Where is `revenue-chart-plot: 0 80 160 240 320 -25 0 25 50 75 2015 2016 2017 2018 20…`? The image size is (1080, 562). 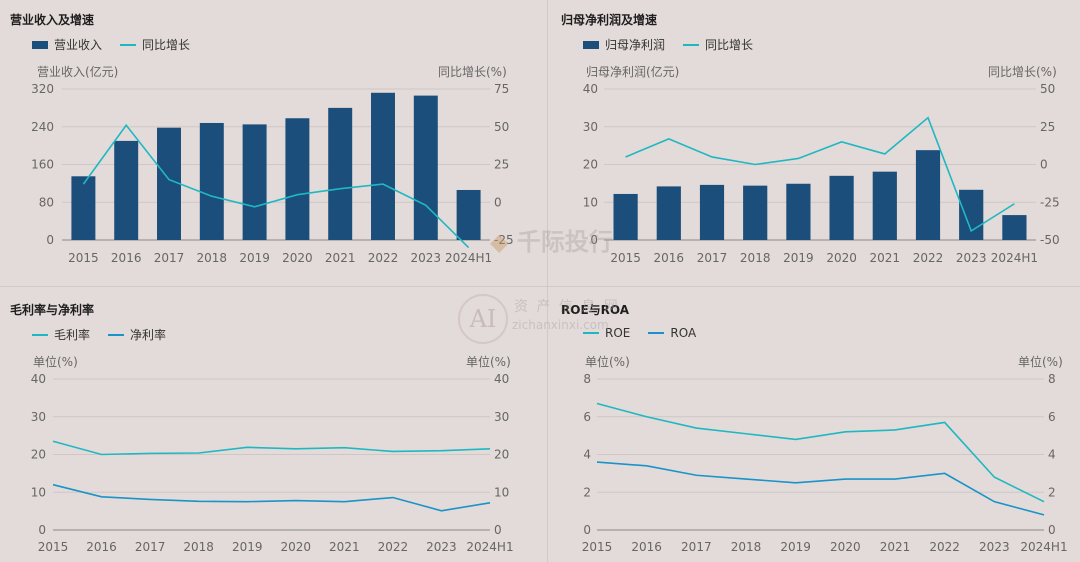 revenue-chart-plot: 0 80 160 240 320 -25 0 25 50 75 2015 2016 2017 2018 20… is located at coordinates (272, 173).